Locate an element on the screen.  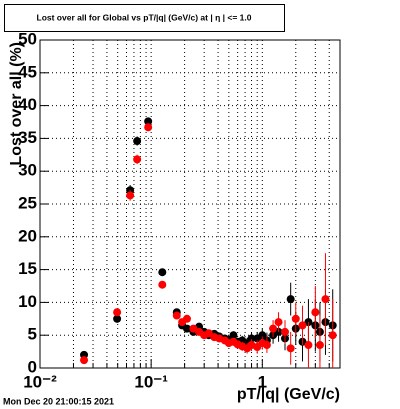
y-tick-label: 0 is located at coordinates (32, 366).